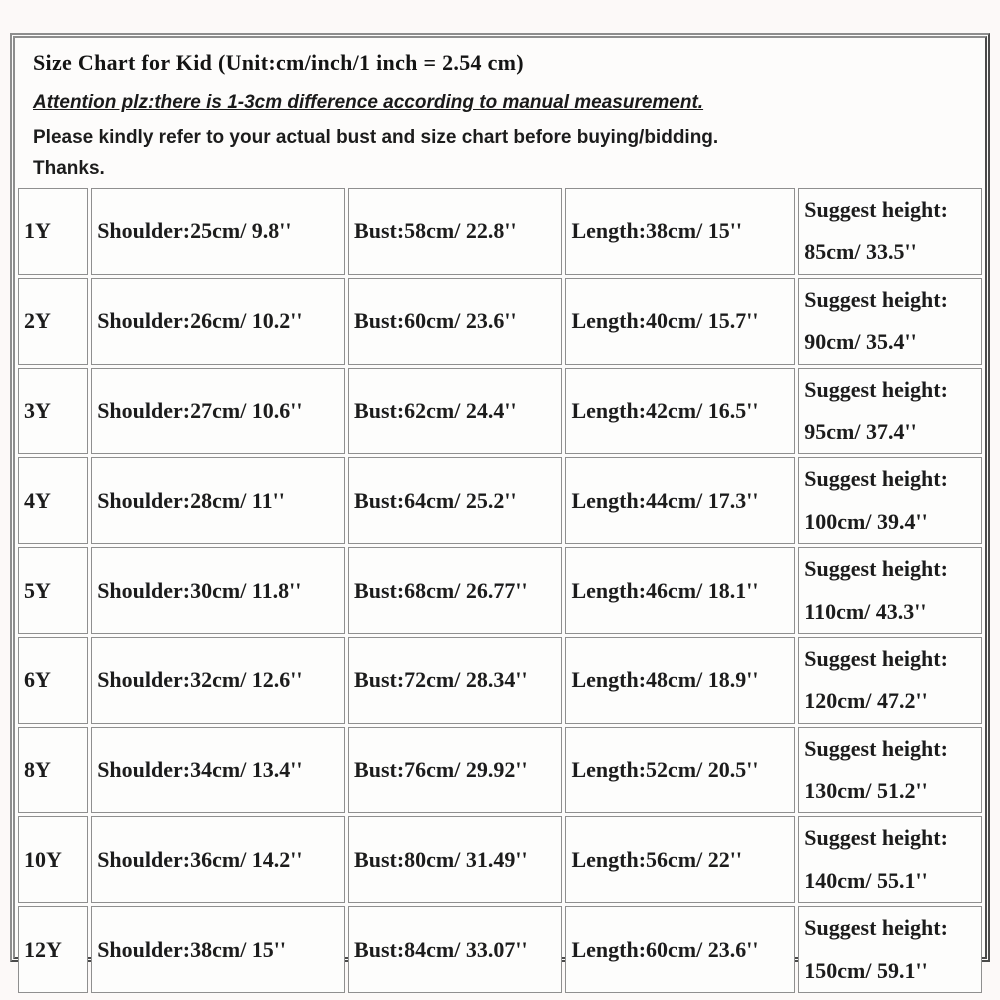  What do you see at coordinates (218, 770) in the screenshot?
I see `shoulder-cell: Shoulder:34cm/ 13.4''` at bounding box center [218, 770].